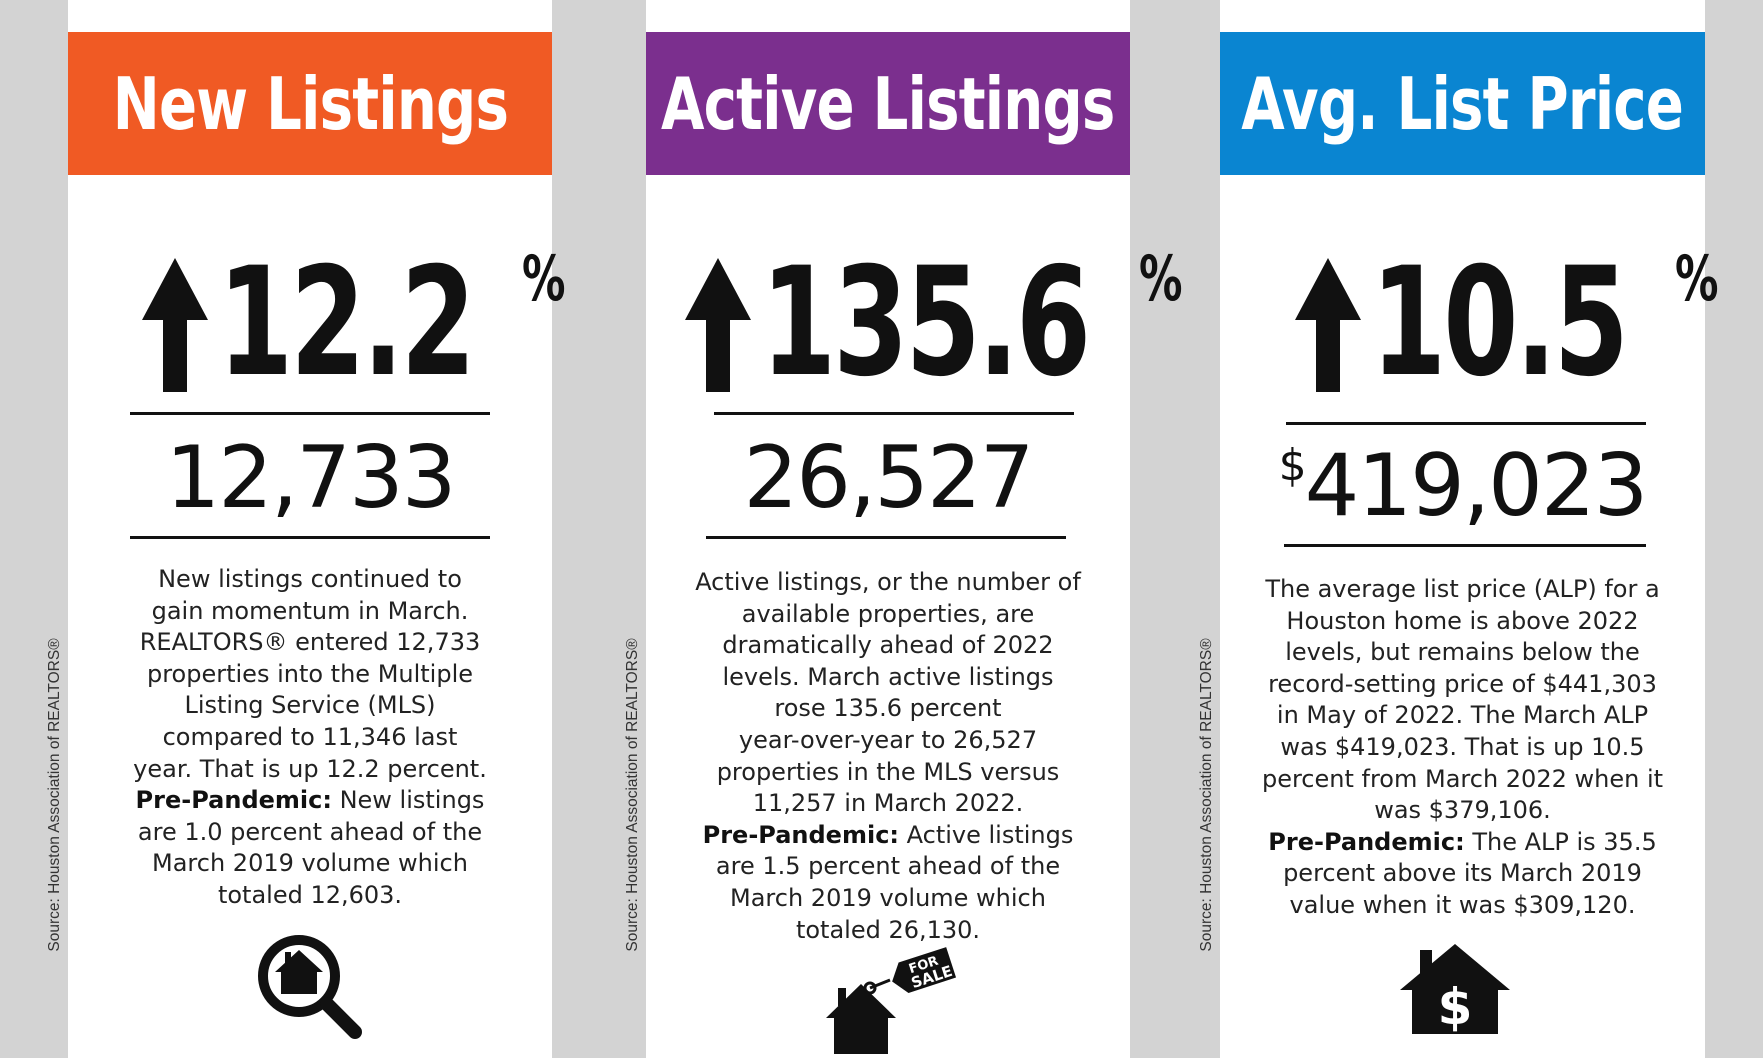 Image resolution: width=1763 pixels, height=1058 pixels. What do you see at coordinates (1462, 589) in the screenshot?
I see `desc-line: The average list price (ALP) for a` at bounding box center [1462, 589].